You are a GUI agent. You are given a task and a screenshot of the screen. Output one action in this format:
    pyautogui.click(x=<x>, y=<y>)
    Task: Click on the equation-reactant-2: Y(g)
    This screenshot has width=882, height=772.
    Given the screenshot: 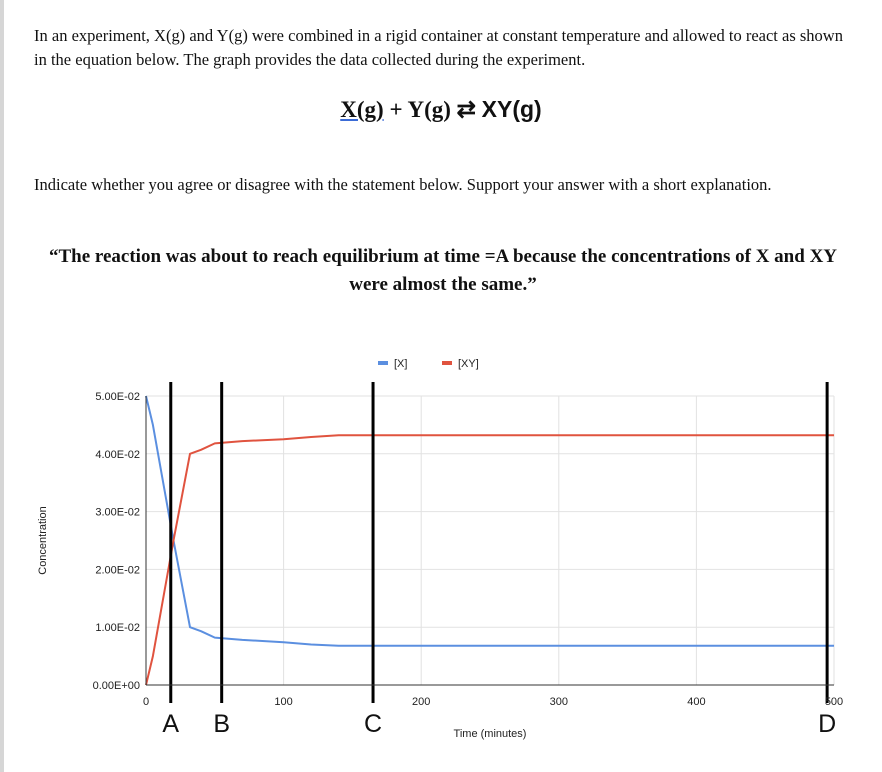 What is the action you would take?
    pyautogui.click(x=429, y=109)
    